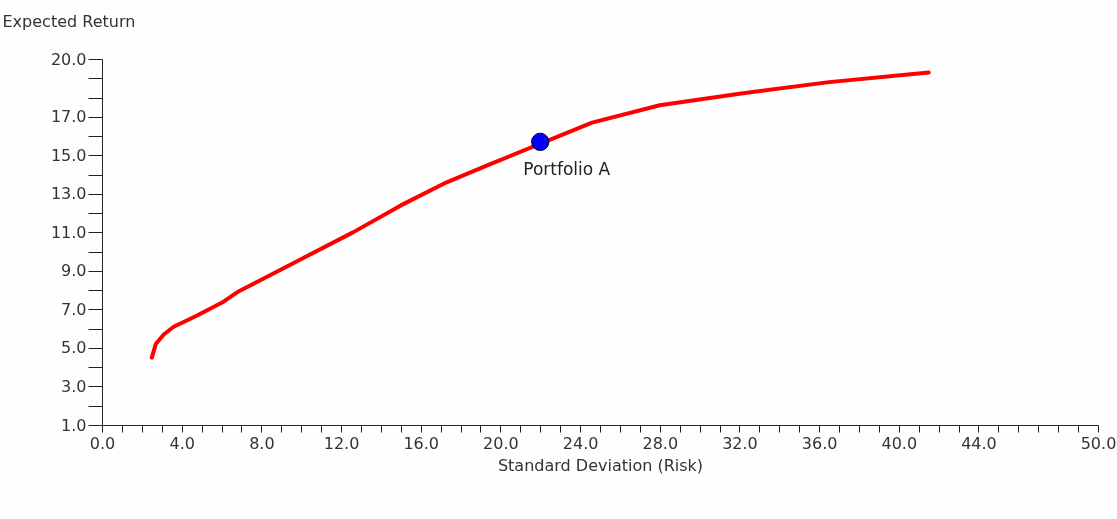  I want to click on y-tick-label: 3.0, so click(74, 386).